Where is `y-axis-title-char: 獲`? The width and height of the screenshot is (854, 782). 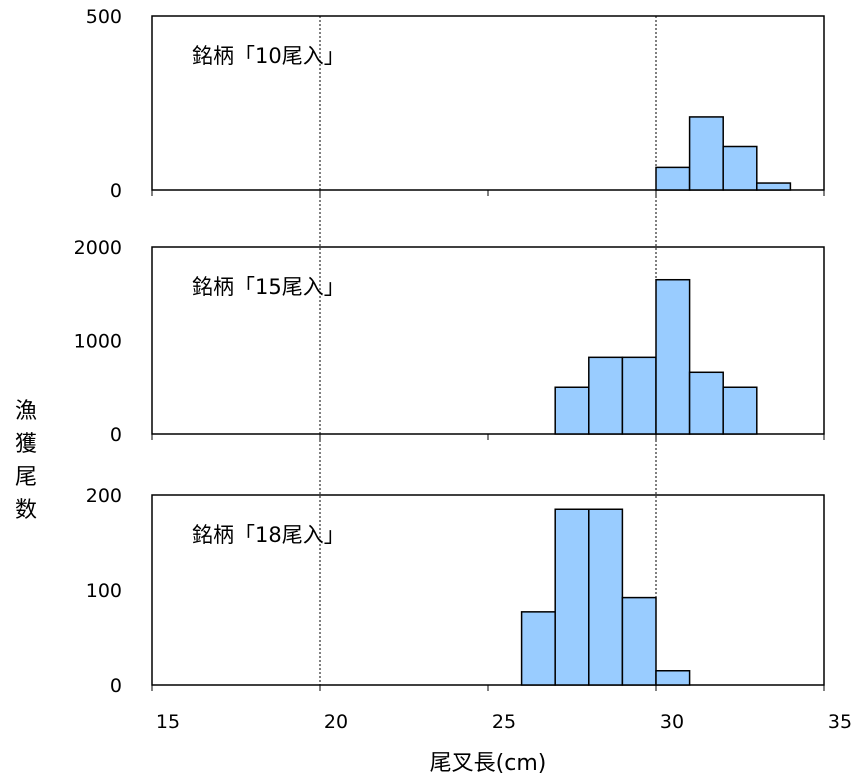 y-axis-title-char: 獲 is located at coordinates (26, 444).